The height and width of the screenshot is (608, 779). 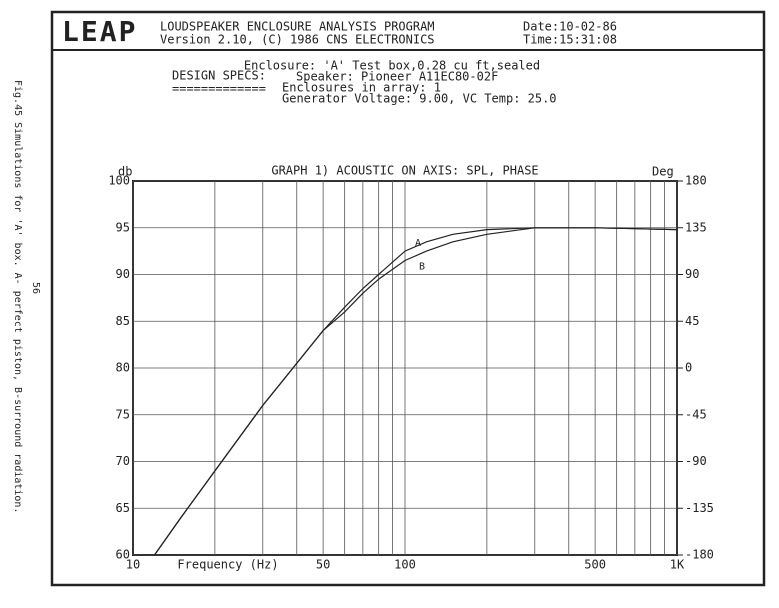 What do you see at coordinates (696, 227) in the screenshot?
I see `y2-tick-label: 135` at bounding box center [696, 227].